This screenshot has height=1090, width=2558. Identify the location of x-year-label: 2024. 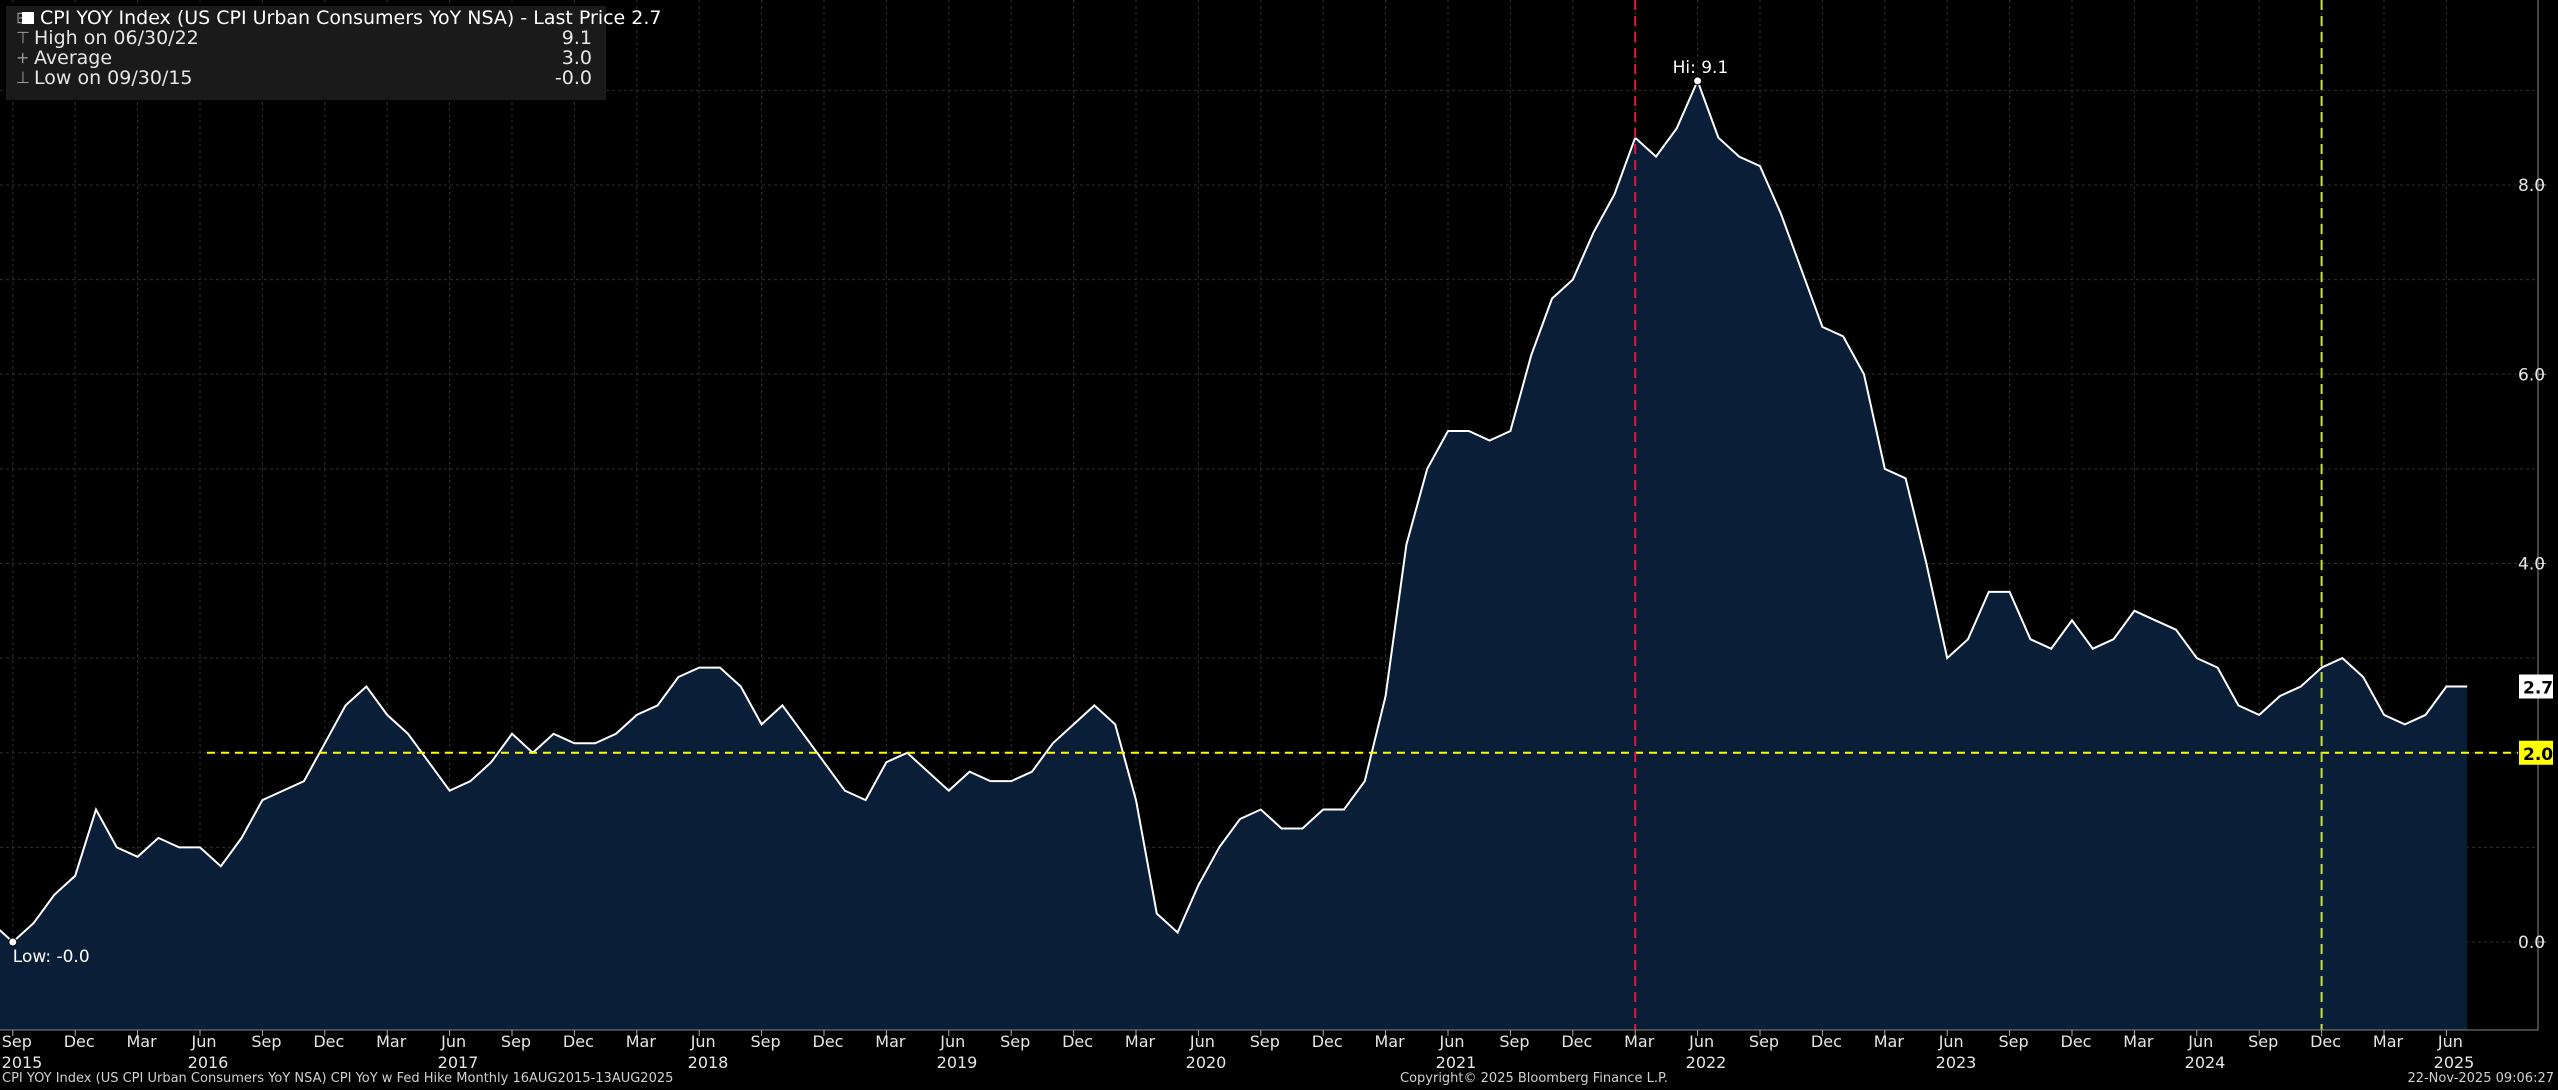
(2205, 1062).